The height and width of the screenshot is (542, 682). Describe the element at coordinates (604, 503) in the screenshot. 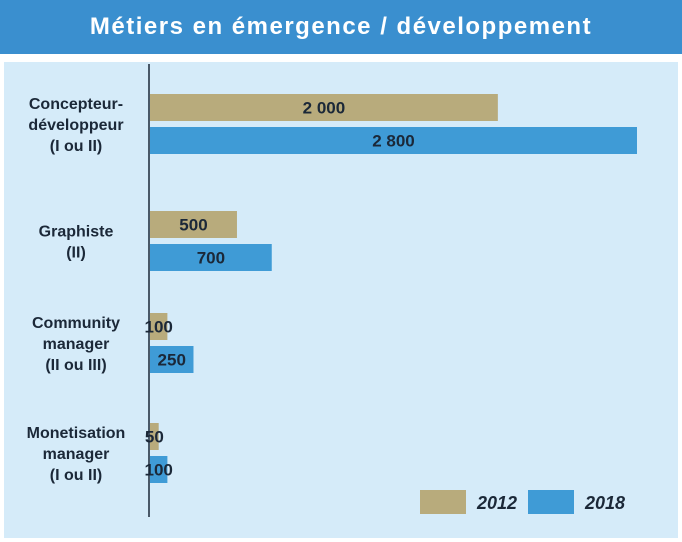

I see `legend-label-2018: 2018` at that location.